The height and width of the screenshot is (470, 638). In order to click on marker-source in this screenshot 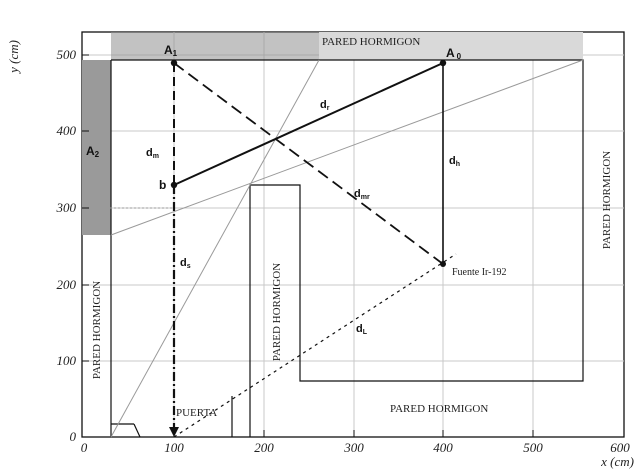, I will do `click(443, 264)`.